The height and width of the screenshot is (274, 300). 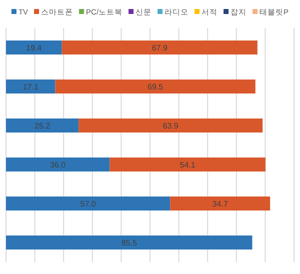 I want to click on data-label: 36.0, so click(x=58, y=165).